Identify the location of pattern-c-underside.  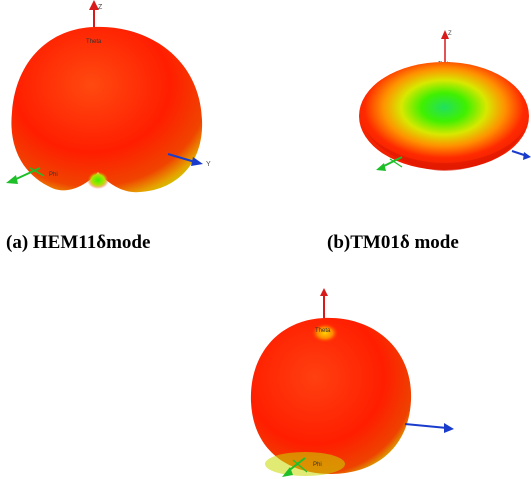
(305, 464).